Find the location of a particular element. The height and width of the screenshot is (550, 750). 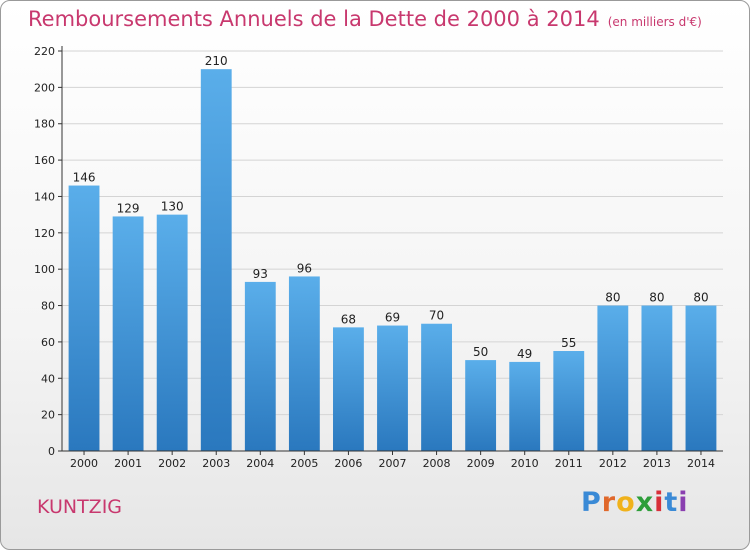

bar-2004 is located at coordinates (260, 366).